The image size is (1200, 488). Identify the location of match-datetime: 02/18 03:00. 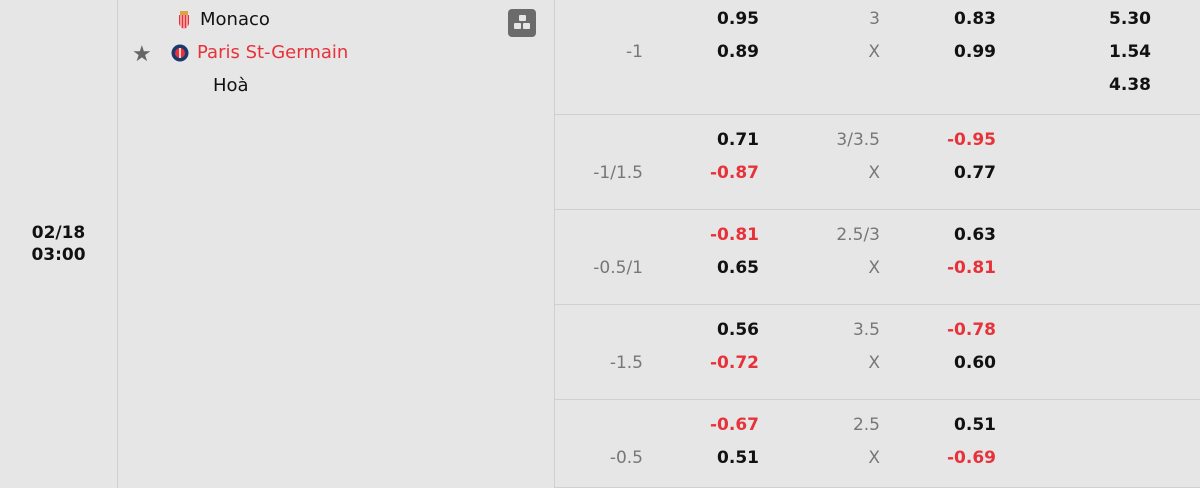
(59, 244).